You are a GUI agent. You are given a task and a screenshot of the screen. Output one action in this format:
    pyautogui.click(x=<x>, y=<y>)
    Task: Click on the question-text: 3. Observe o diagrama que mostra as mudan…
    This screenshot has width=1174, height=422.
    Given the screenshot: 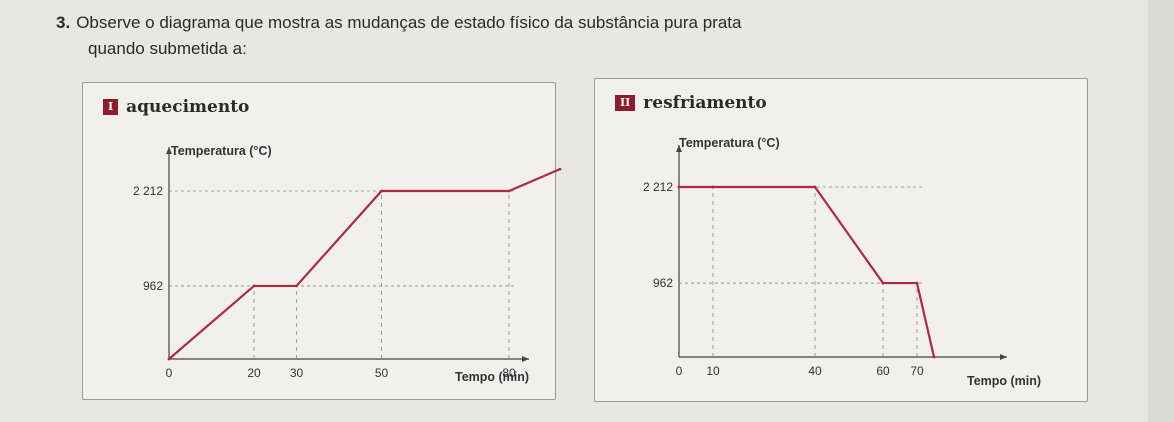 What is the action you would take?
    pyautogui.click(x=506, y=36)
    